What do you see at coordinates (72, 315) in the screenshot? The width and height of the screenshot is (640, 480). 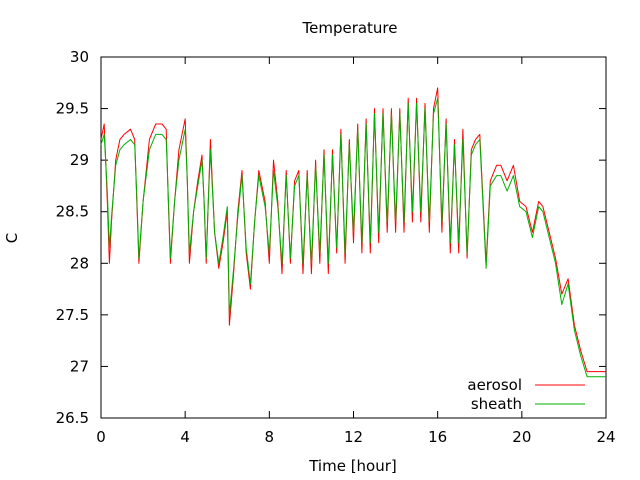 I see `y-tick-label: 27.5` at bounding box center [72, 315].